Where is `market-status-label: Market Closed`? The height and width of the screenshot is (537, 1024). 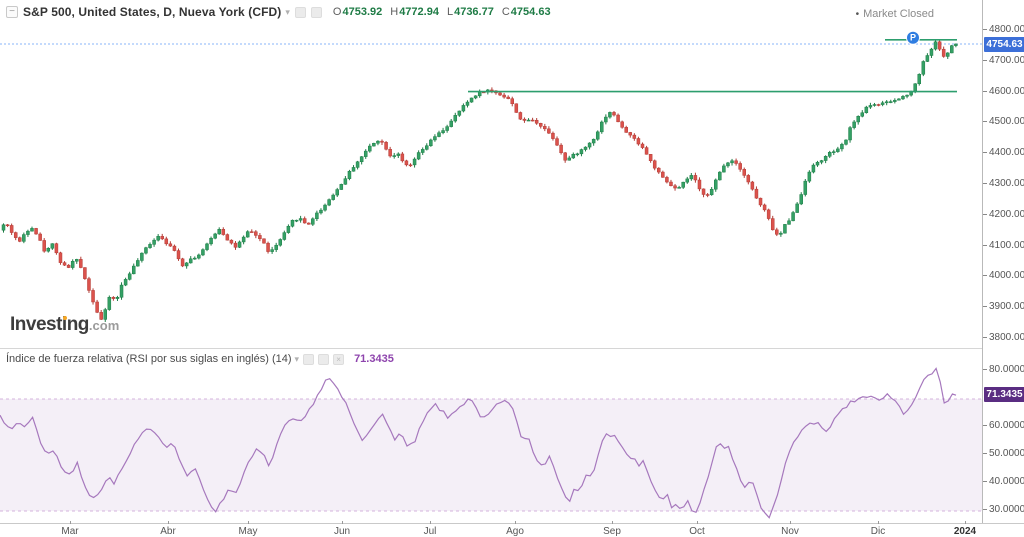 market-status-label: Market Closed is located at coordinates (898, 14).